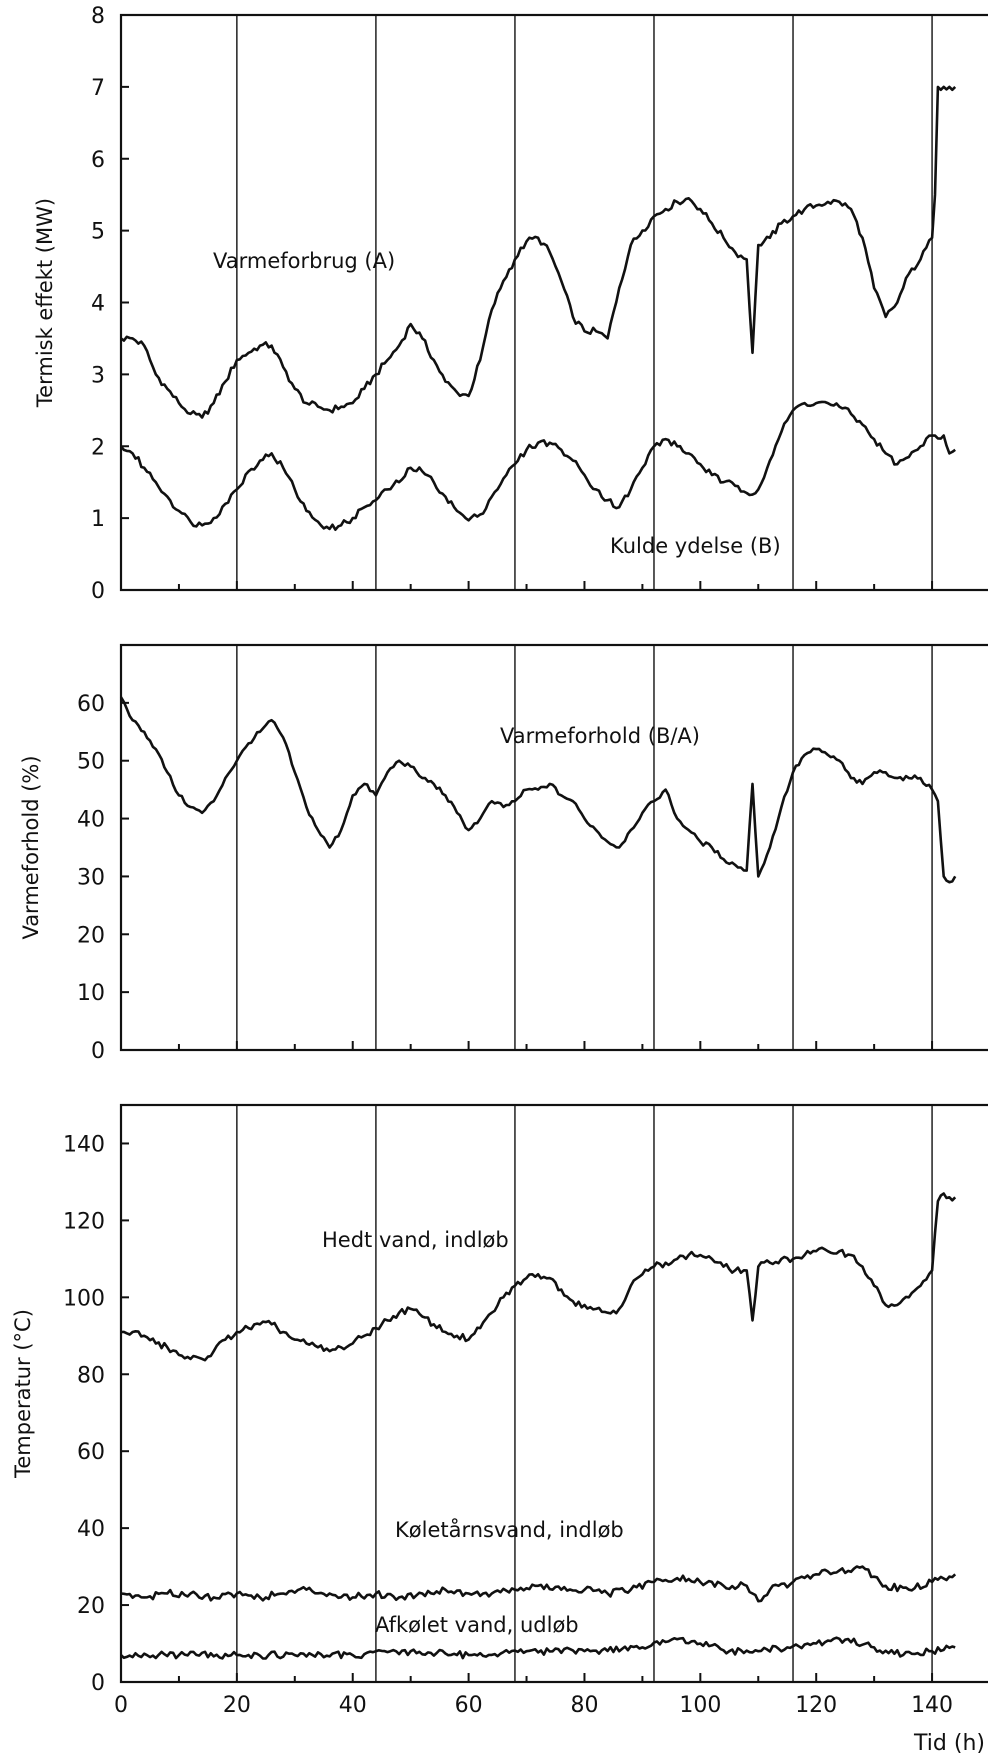 The width and height of the screenshot is (988, 1761). Describe the element at coordinates (23, 1394) in the screenshot. I see `y-axis-label: Temperatur (°C)` at that location.